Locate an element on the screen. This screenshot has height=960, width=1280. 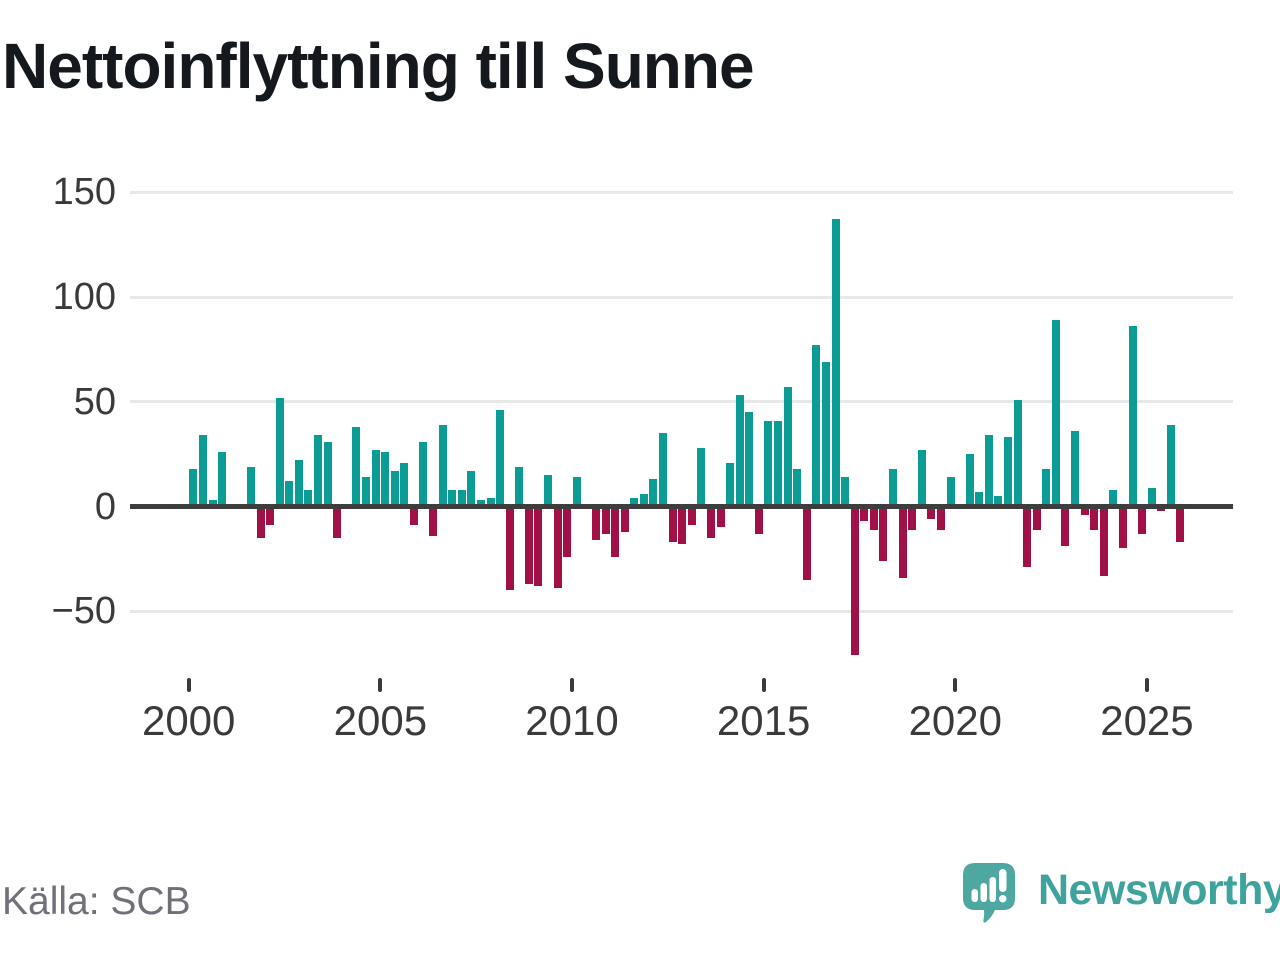
bar-2023-q3 is located at coordinates (1094, 518).